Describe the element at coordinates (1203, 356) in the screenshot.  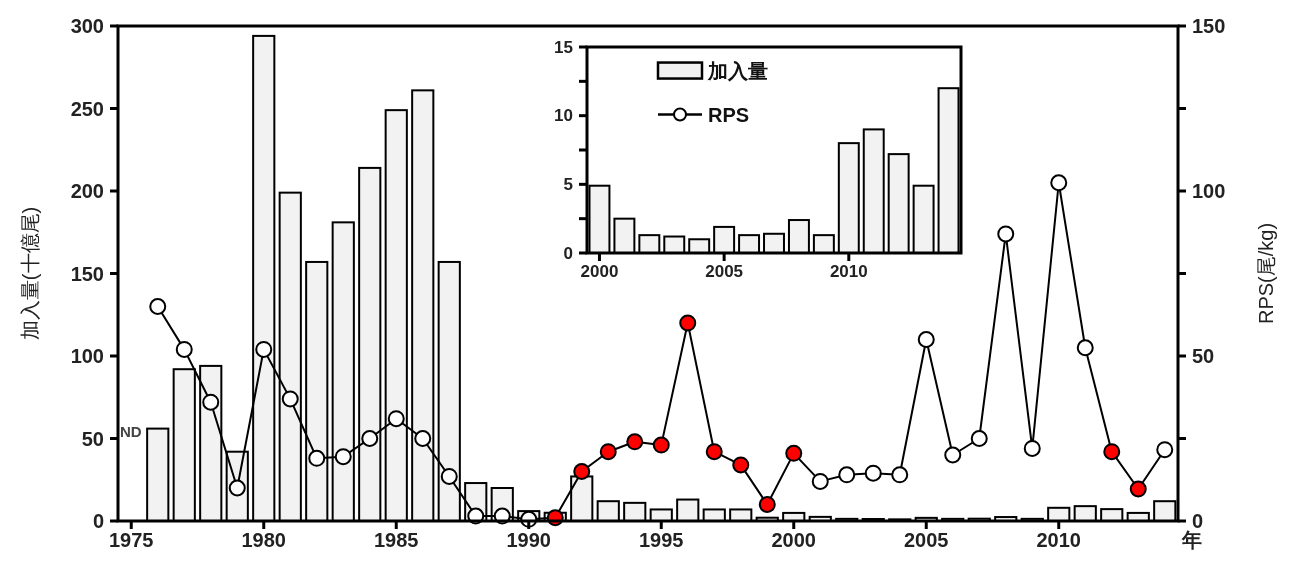
I see `y2-tick-label: 50` at that location.